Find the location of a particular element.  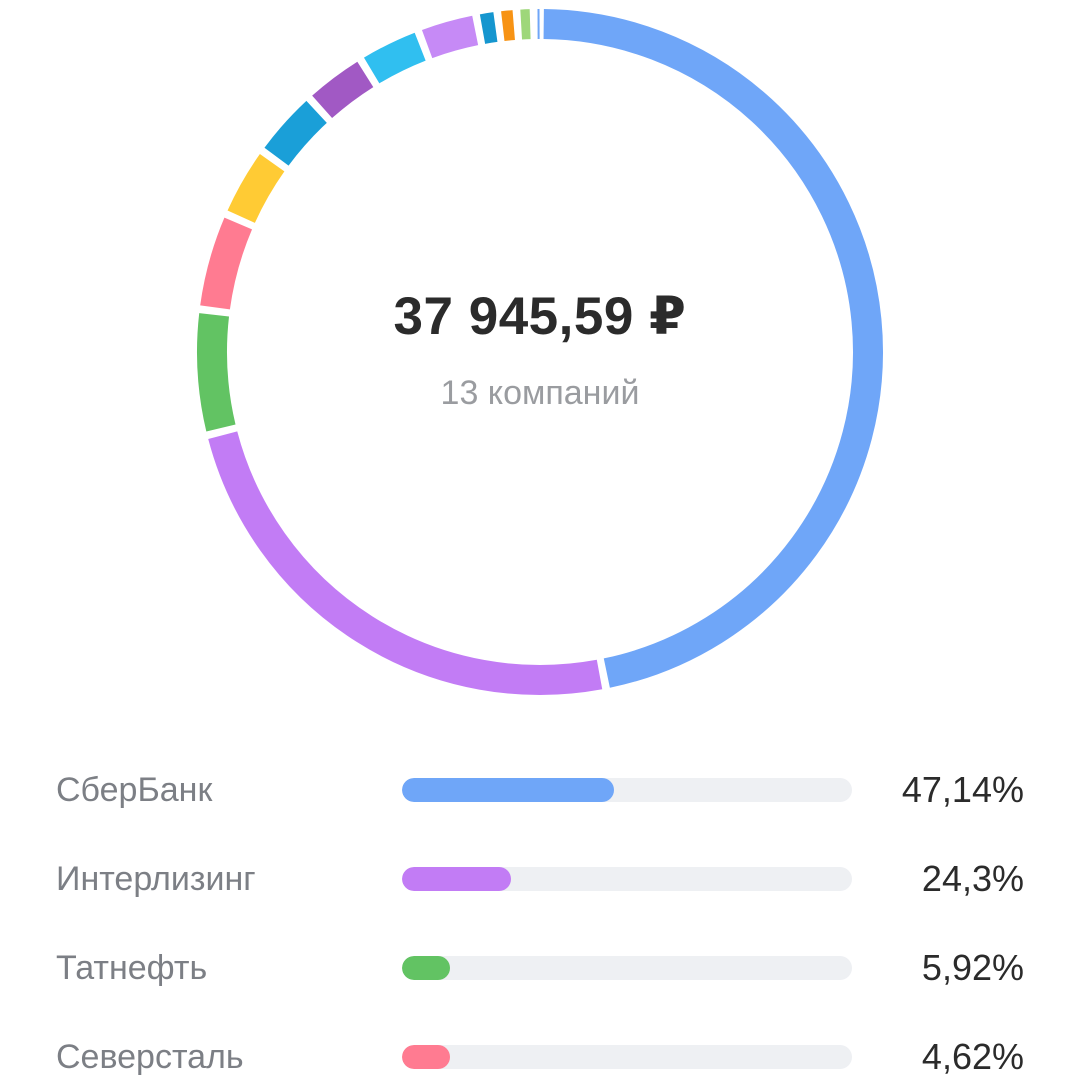

share-percent: 47,14% is located at coordinates (963, 790).